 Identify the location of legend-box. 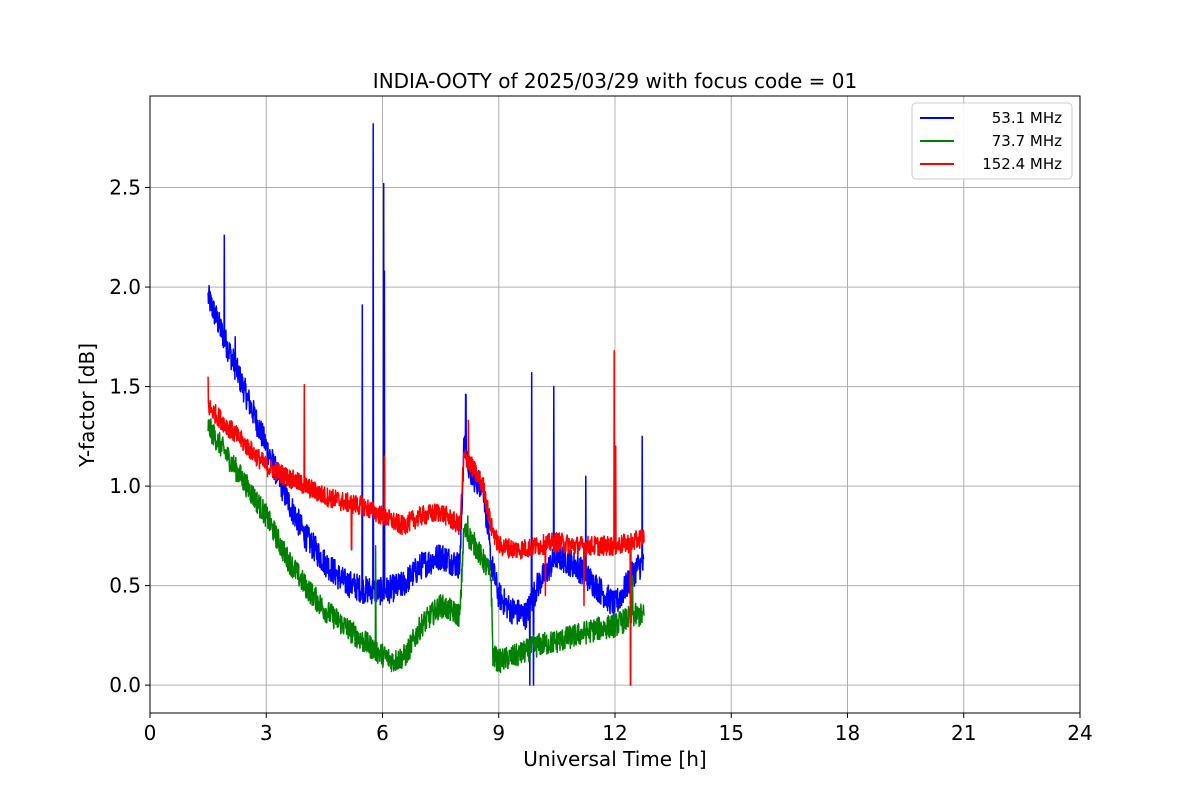
(992, 141).